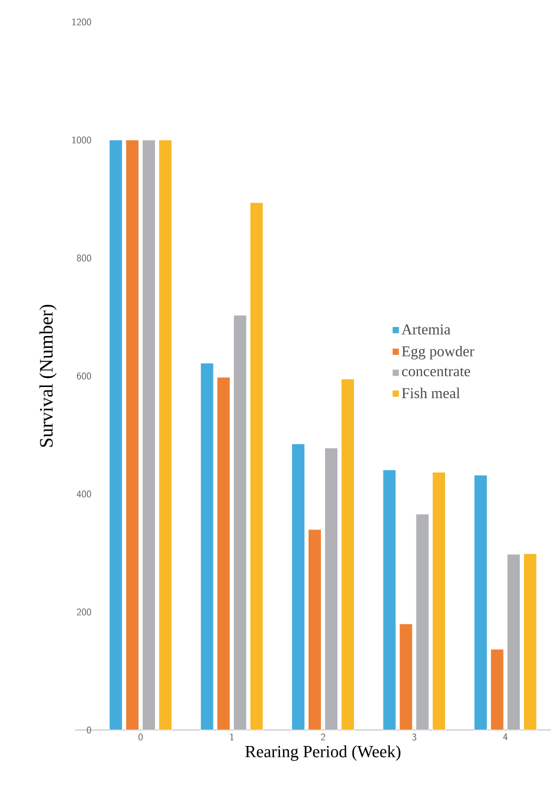 Image resolution: width=551 pixels, height=787 pixels. I want to click on x-tick-label: 4, so click(505, 737).